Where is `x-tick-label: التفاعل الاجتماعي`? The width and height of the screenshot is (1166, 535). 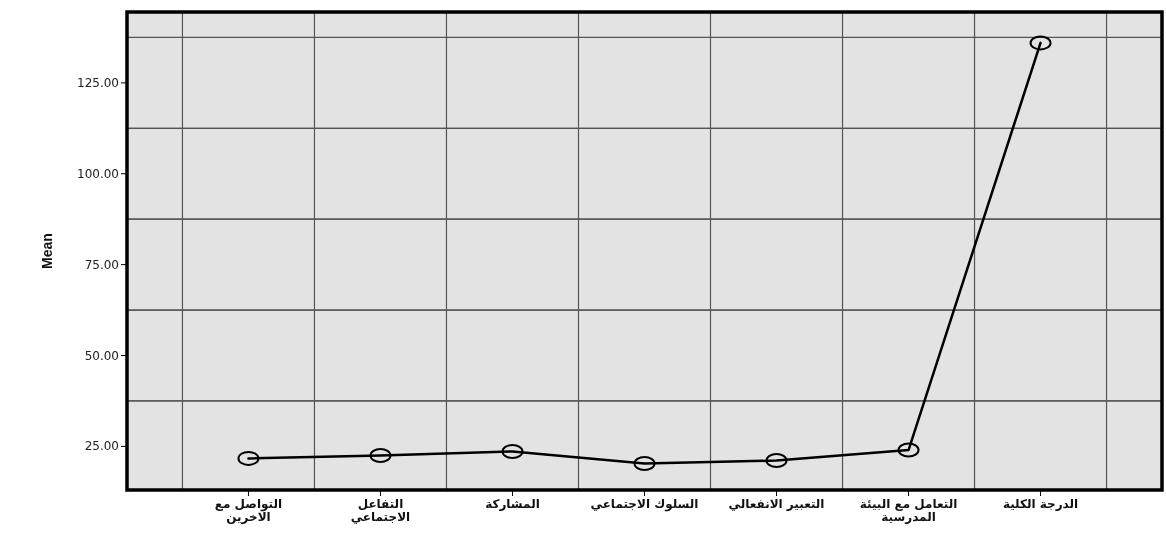 x-tick-label: التفاعل الاجتماعي is located at coordinates (380, 510).